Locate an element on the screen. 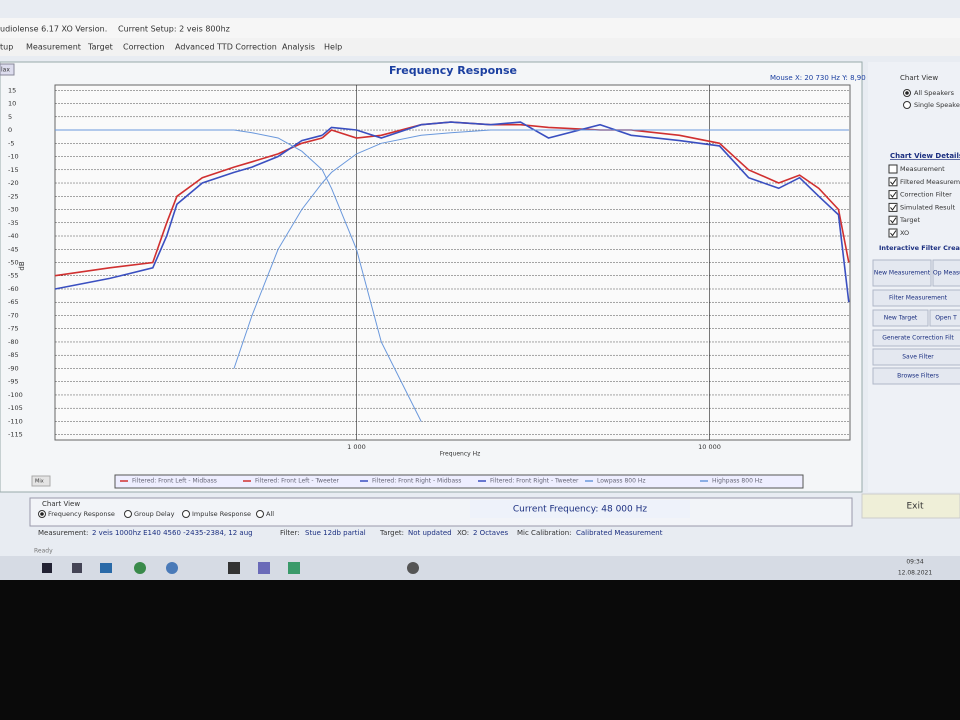 Image resolution: width=960 pixels, height=720 pixels. chart-title: Frequency Response is located at coordinates (453, 70).